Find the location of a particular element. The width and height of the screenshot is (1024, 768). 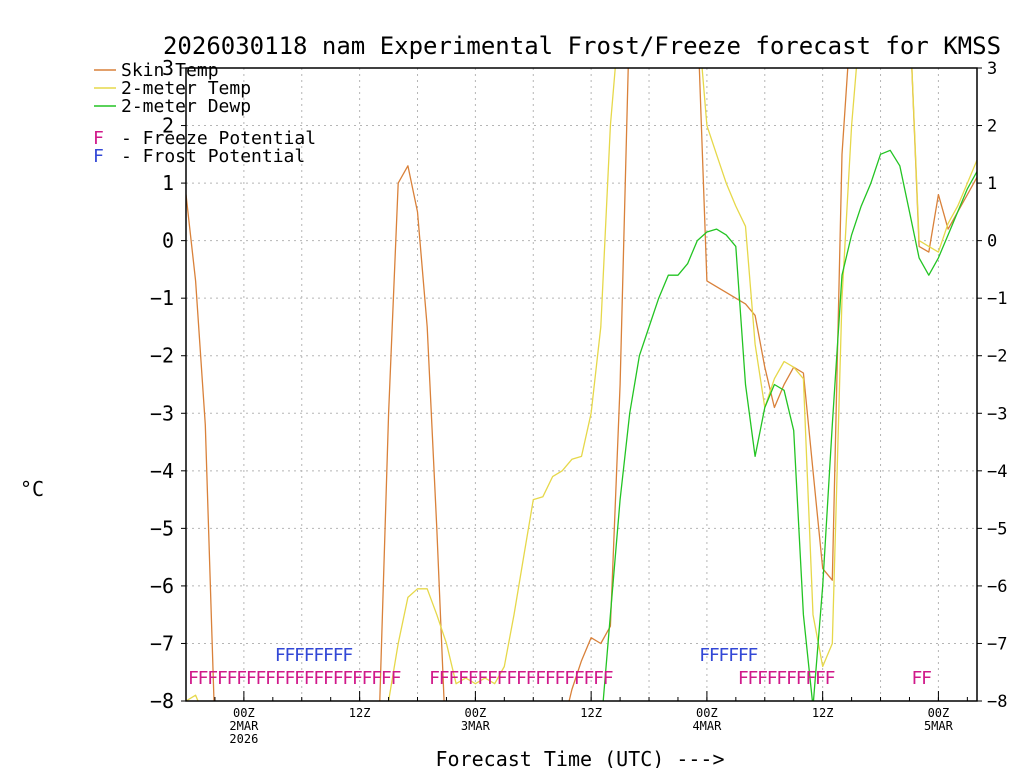

y-tick-label-right: 3 is located at coordinates (992, 69).